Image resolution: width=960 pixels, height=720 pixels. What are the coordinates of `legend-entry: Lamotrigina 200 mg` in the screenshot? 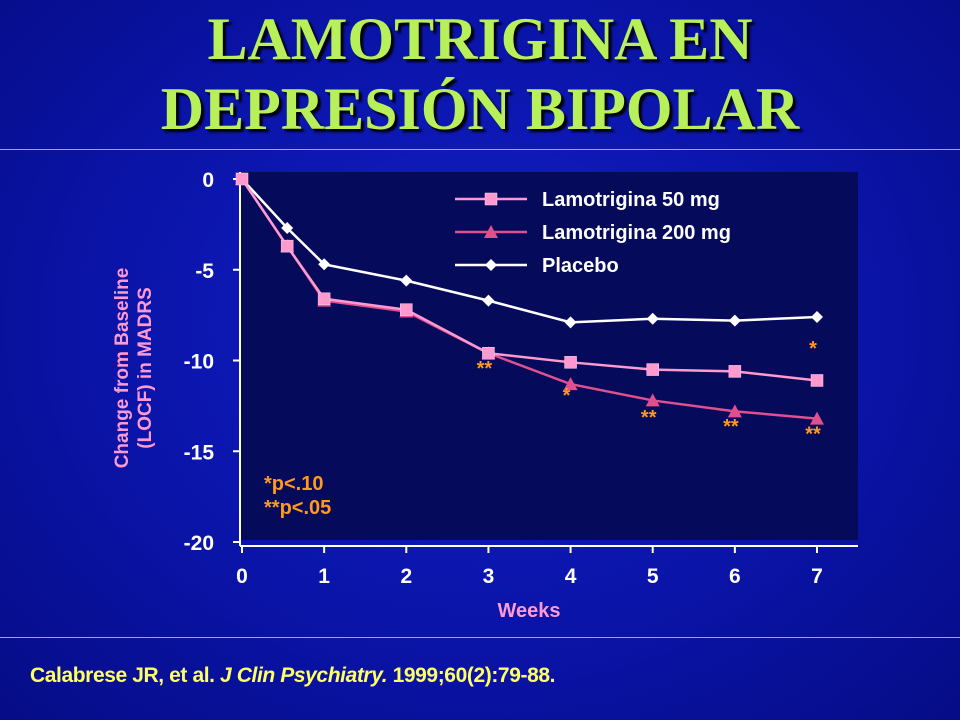 It's located at (593, 233).